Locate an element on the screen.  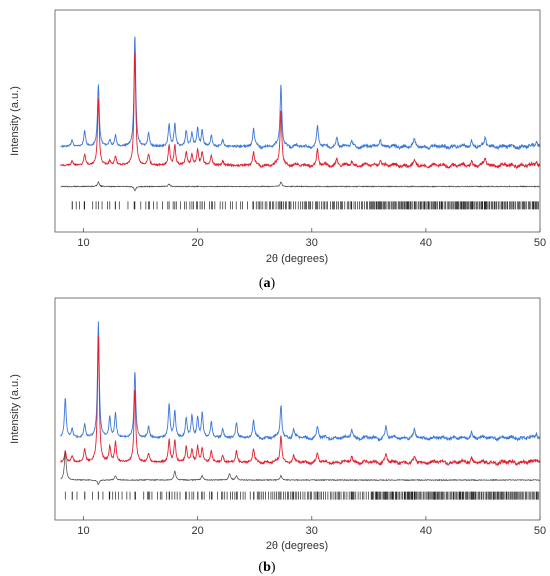
y-axis-label-a: Intensity (a.u.) is located at coordinates (15, 121).